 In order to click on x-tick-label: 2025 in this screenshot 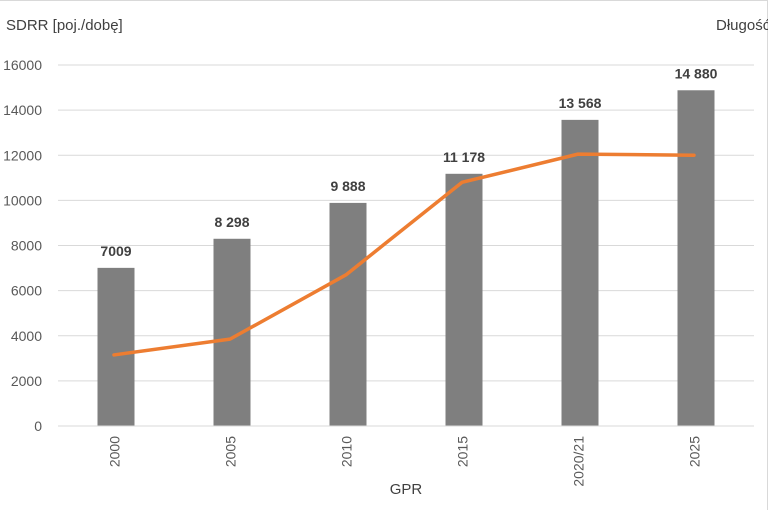, I will do `click(695, 451)`.